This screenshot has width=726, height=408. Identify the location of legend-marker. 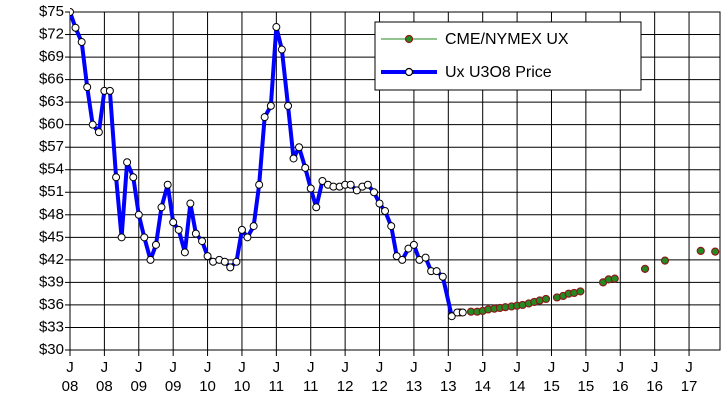
(409, 39).